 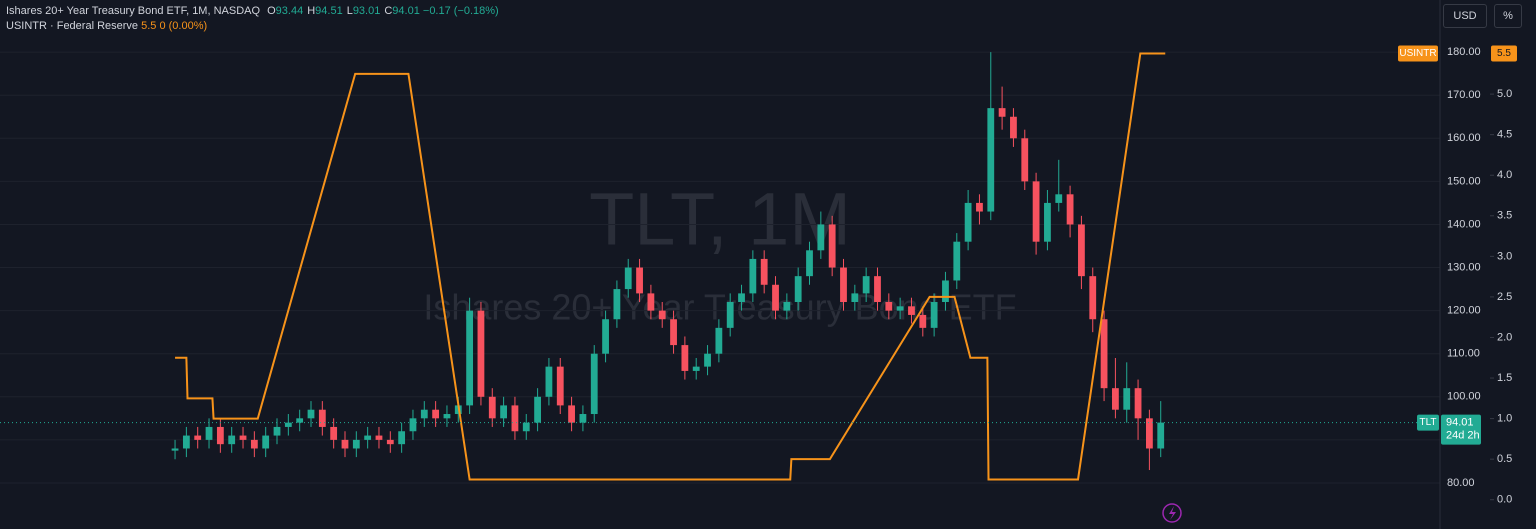 I want to click on countdown-label: 24d 2h, so click(x=1463, y=435).